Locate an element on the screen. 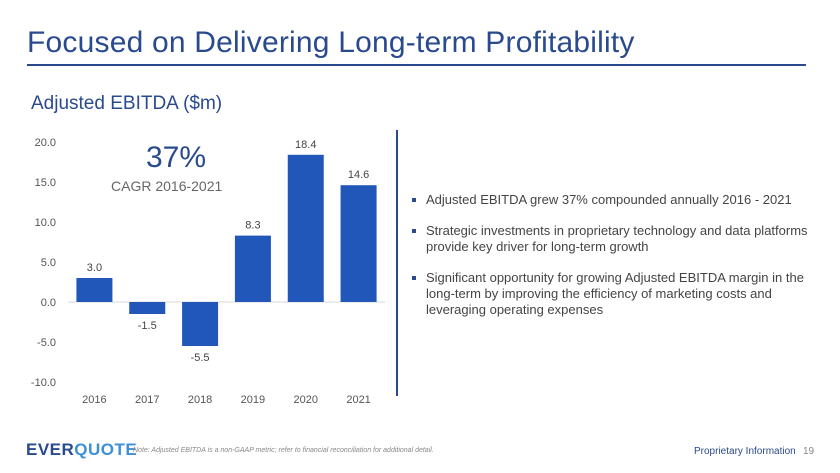 This screenshot has width=840, height=473. title-underline is located at coordinates (416, 65).